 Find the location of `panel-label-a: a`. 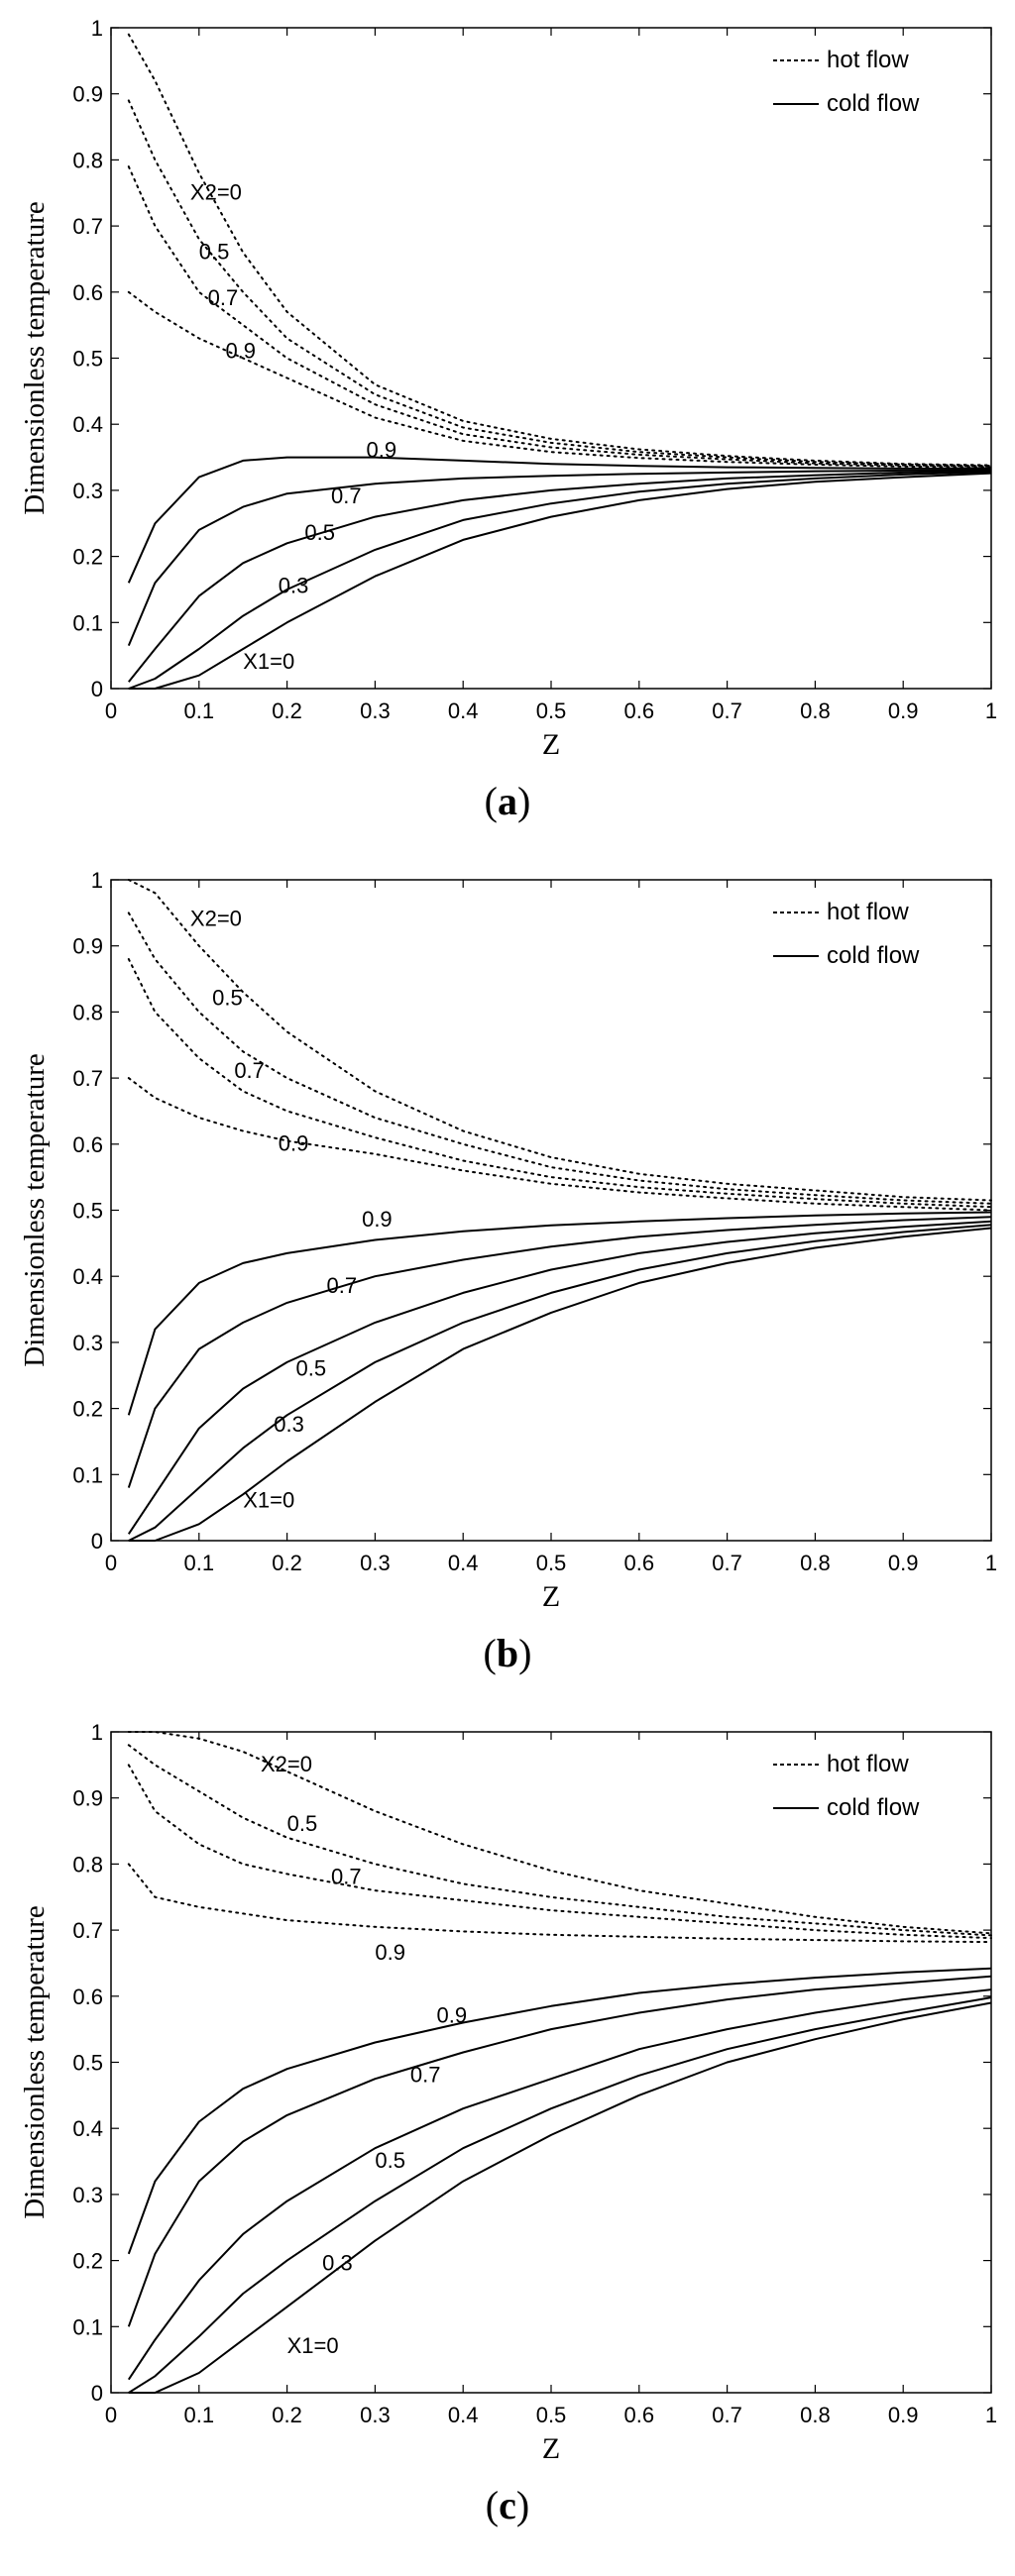

panel-label-a: a is located at coordinates (507, 801).